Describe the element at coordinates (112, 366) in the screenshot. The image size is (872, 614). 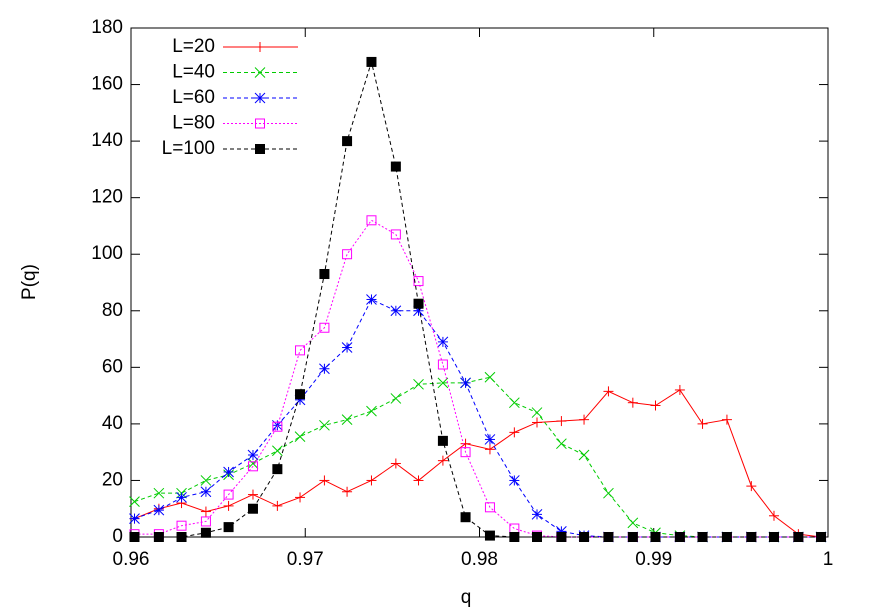
I see `y-tick-label: 60` at that location.